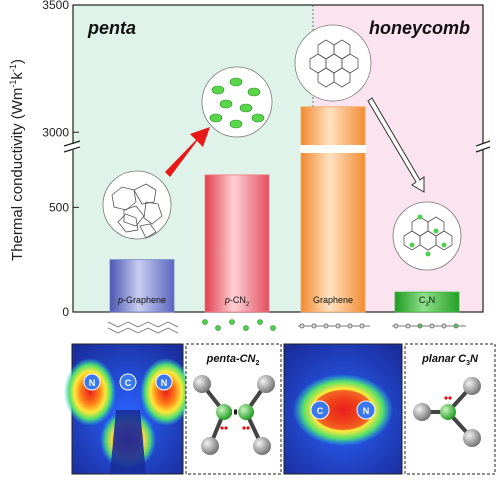 The height and width of the screenshot is (487, 500). I want to click on penta-cn2-lattice-image, so click(237, 102).